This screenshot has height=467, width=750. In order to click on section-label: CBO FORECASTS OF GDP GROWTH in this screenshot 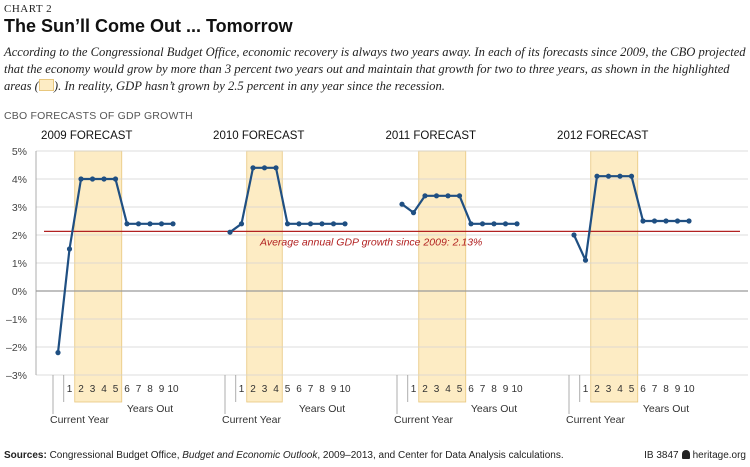, I will do `click(98, 116)`.